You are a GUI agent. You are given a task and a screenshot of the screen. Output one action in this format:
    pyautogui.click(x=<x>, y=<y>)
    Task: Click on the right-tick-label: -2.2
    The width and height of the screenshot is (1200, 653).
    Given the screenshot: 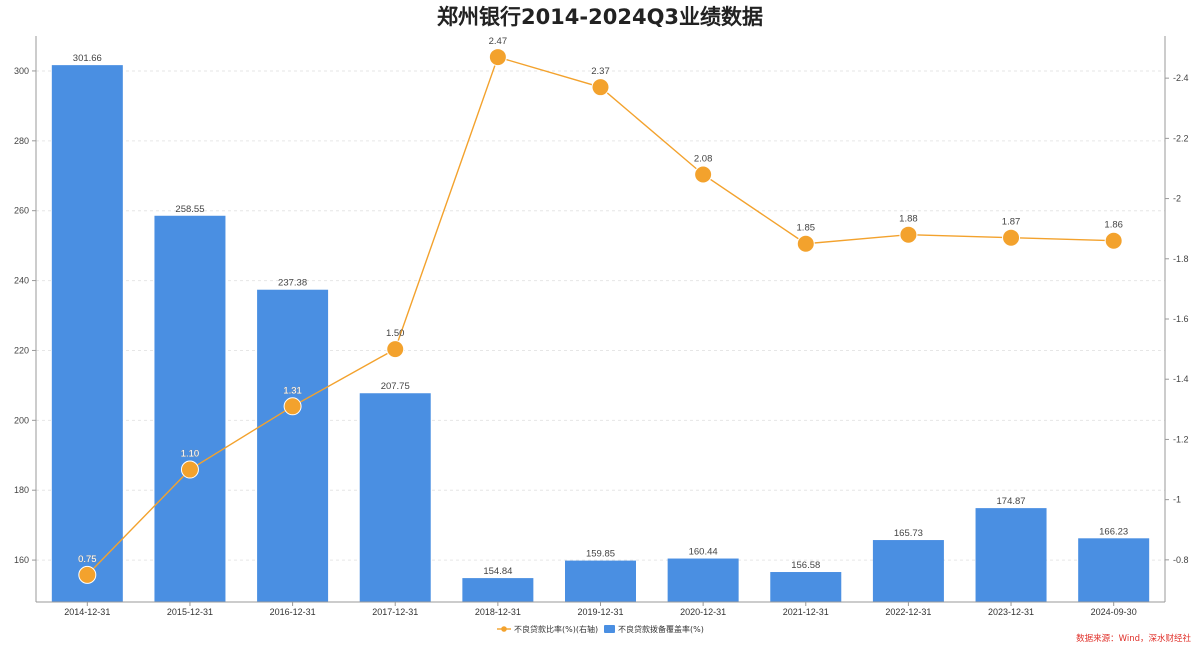 What is the action you would take?
    pyautogui.click(x=1181, y=138)
    